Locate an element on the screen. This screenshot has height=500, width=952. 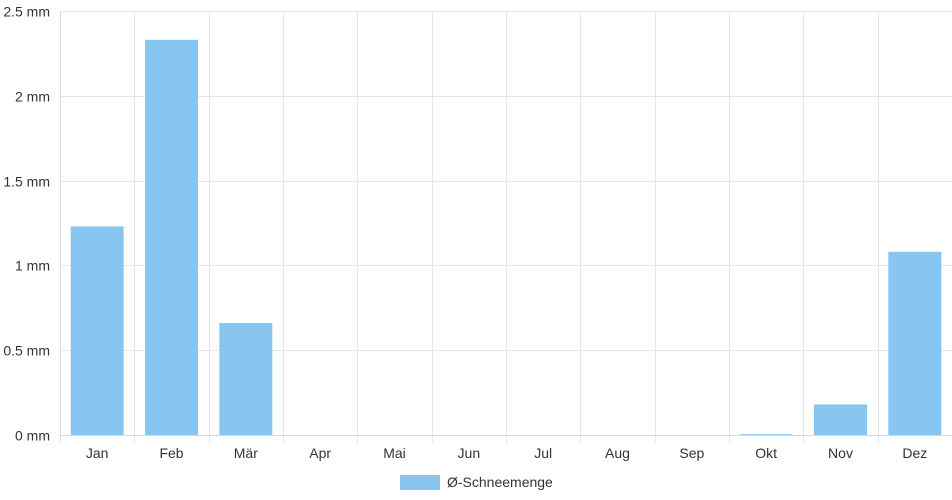
x-tick-label: Mär is located at coordinates (246, 453).